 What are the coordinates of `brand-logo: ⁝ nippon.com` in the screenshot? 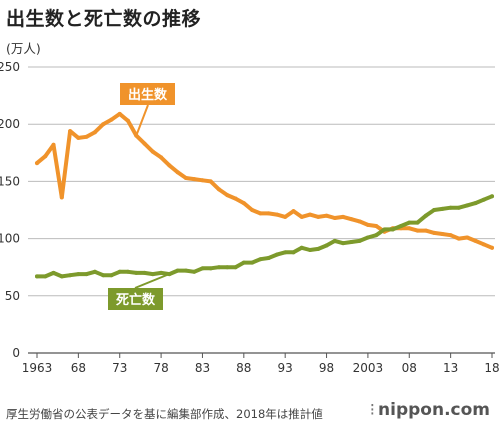 It's located at (430, 410).